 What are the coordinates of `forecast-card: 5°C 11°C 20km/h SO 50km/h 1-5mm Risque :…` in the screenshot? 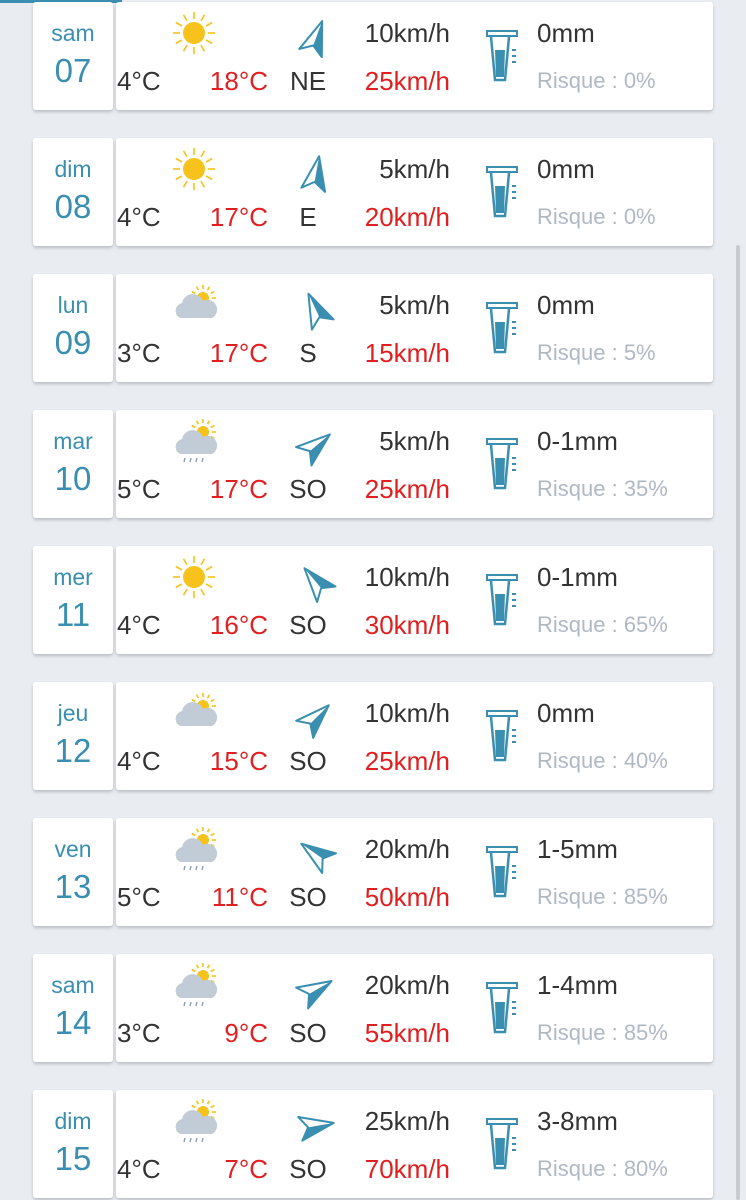 It's located at (414, 872).